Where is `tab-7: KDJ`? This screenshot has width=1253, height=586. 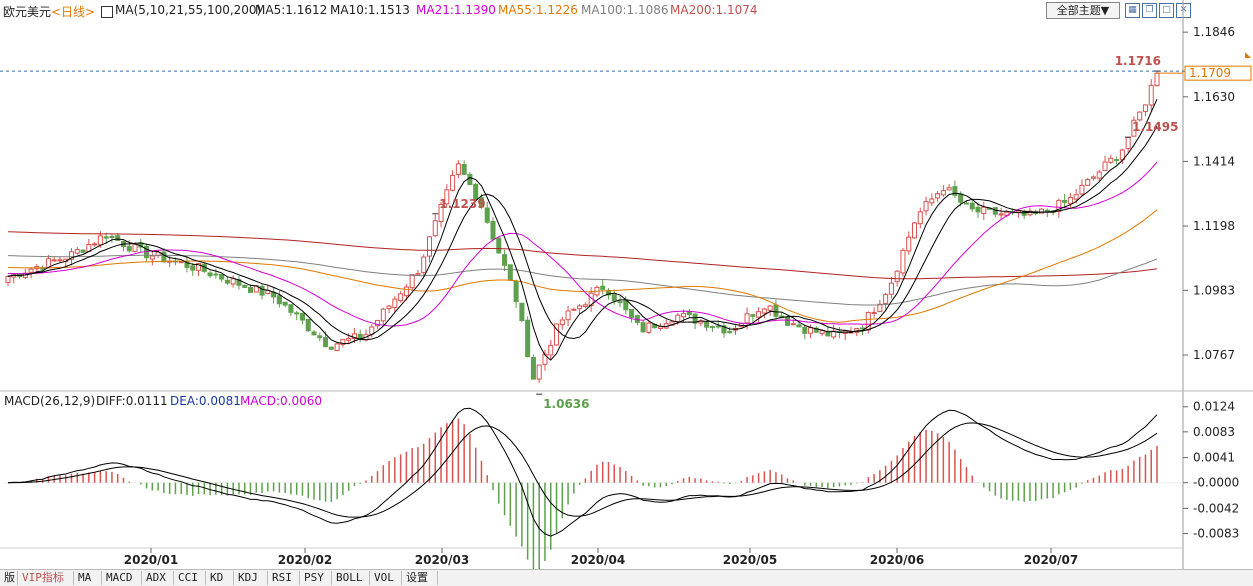 tab-7: KDJ is located at coordinates (251, 578).